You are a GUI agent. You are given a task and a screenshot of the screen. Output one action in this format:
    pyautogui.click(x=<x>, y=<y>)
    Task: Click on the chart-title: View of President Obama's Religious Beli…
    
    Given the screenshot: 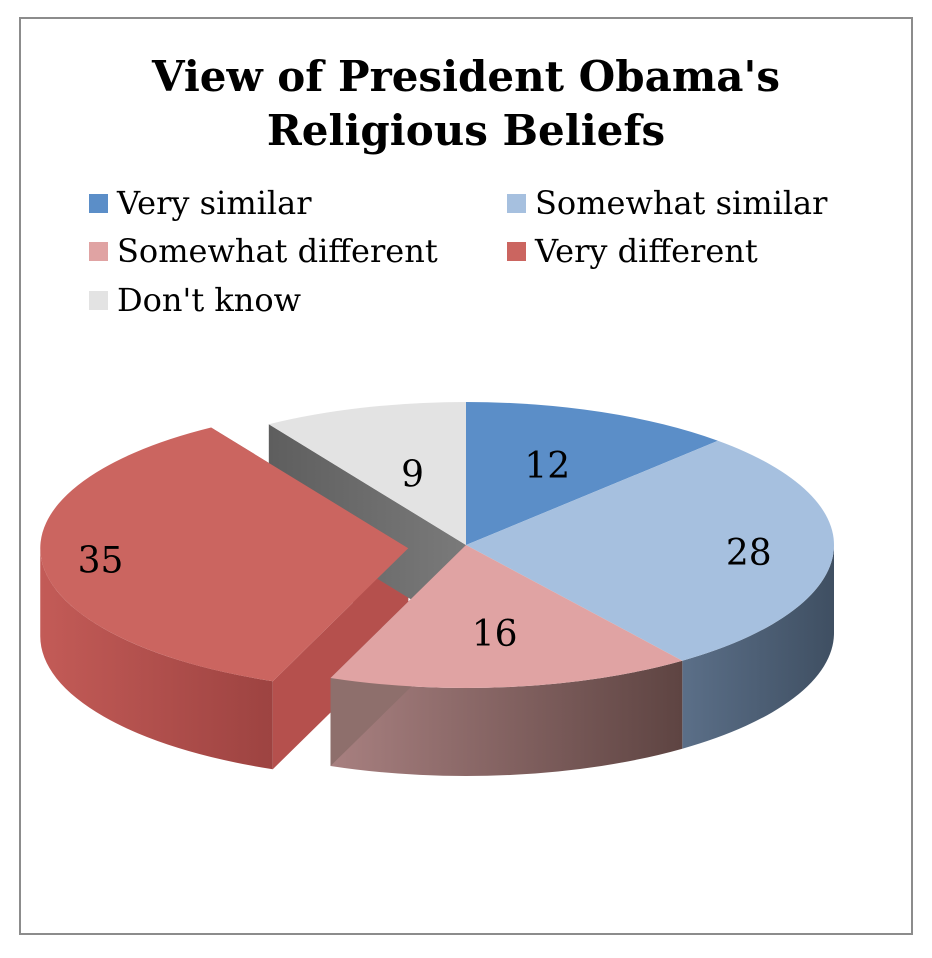 What is the action you would take?
    pyautogui.click(x=466, y=104)
    